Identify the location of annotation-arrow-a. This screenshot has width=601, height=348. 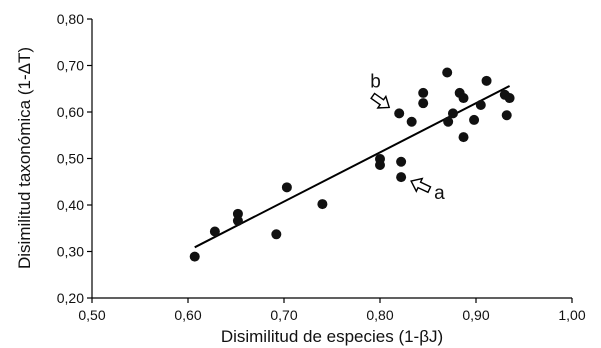
(421, 185).